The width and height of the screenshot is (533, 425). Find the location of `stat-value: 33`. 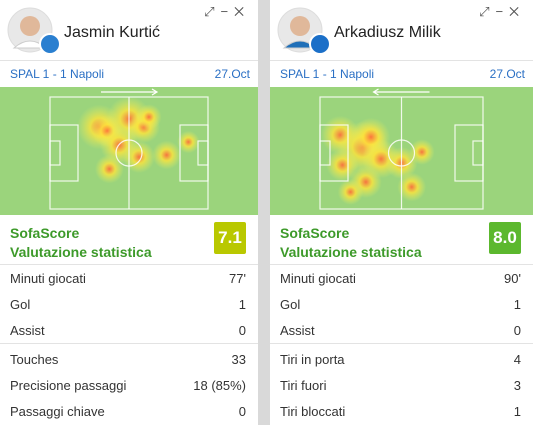

stat-value: 33 is located at coordinates (238, 359).